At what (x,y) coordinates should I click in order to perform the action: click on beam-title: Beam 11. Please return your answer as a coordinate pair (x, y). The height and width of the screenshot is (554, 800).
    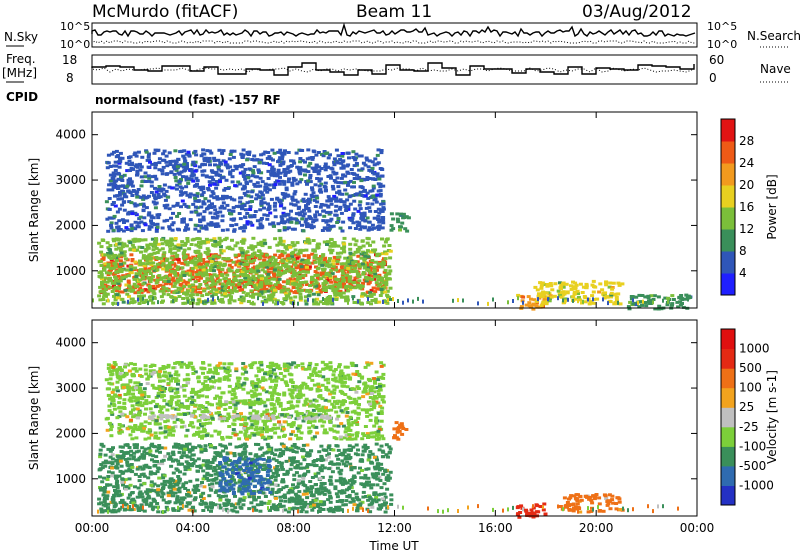
    Looking at the image, I should click on (394, 12).